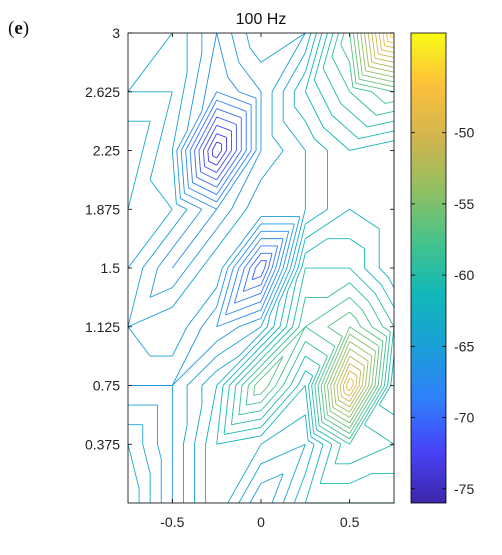 This screenshot has height=555, width=502. I want to click on y-tick-label: 0.75, so click(106, 386).